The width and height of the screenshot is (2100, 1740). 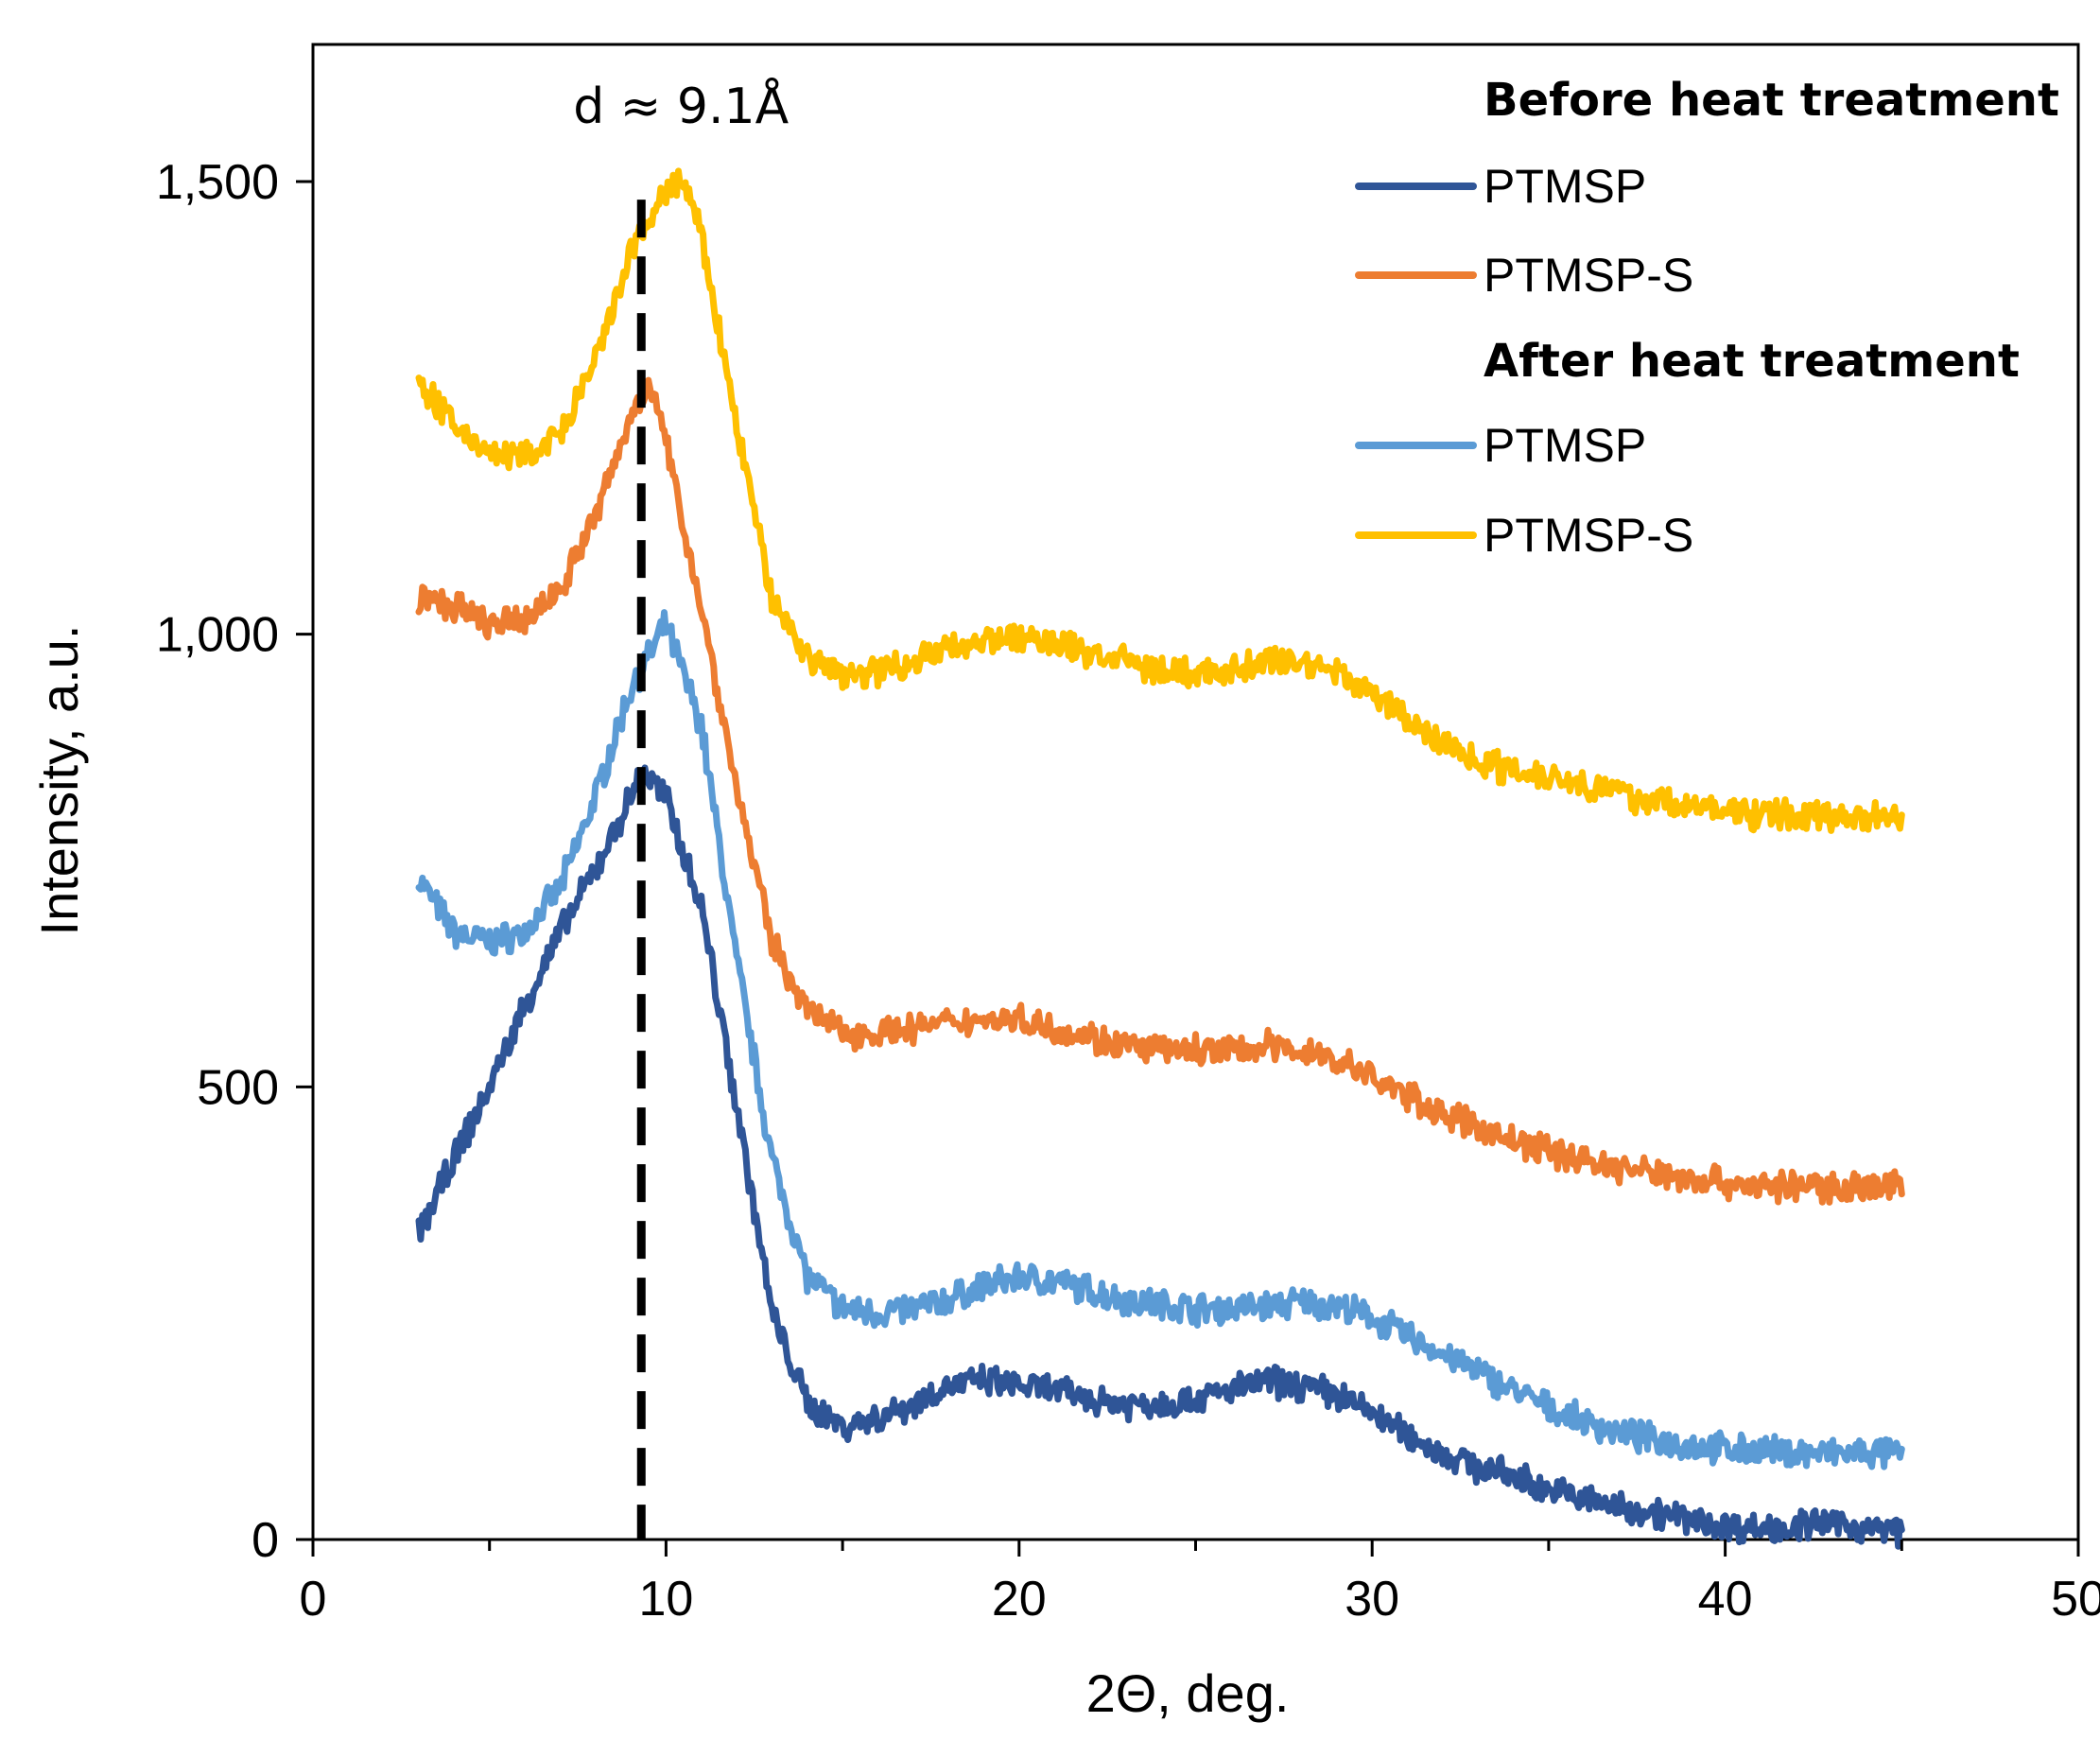 What do you see at coordinates (218, 636) in the screenshot?
I see `y-tick-label: 1,000` at bounding box center [218, 636].